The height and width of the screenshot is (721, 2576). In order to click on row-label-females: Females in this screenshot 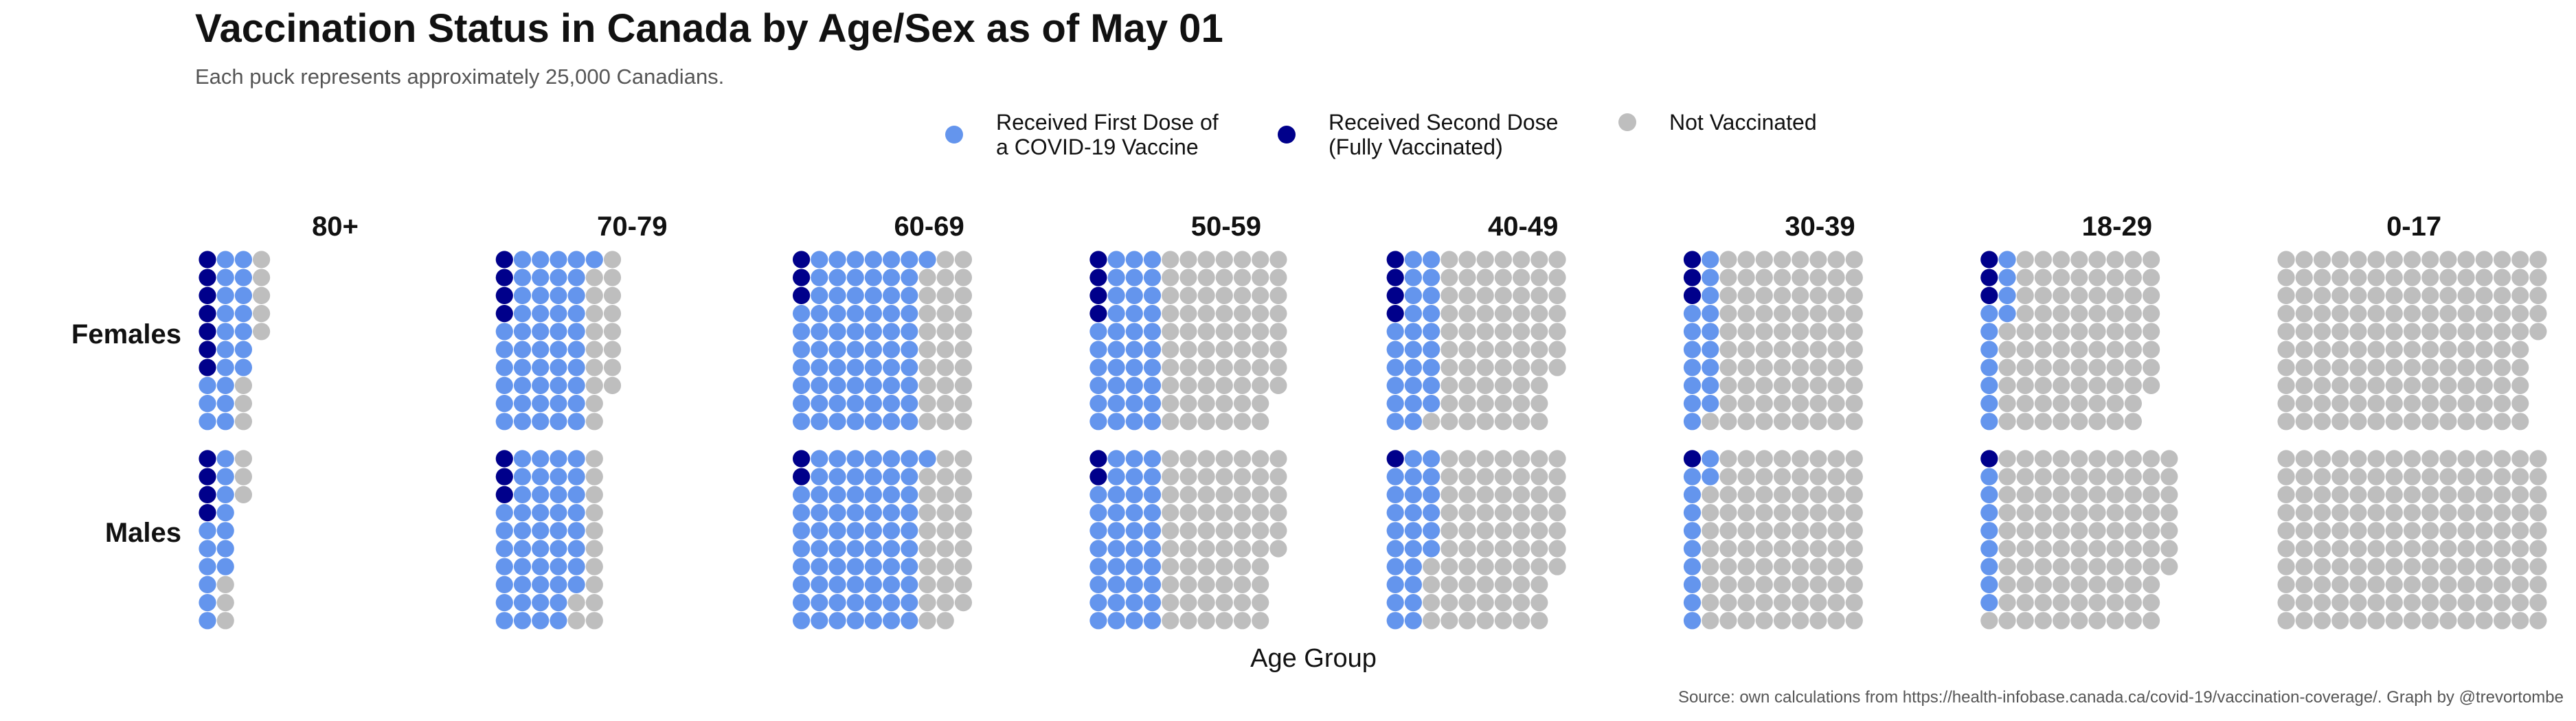, I will do `click(126, 334)`.